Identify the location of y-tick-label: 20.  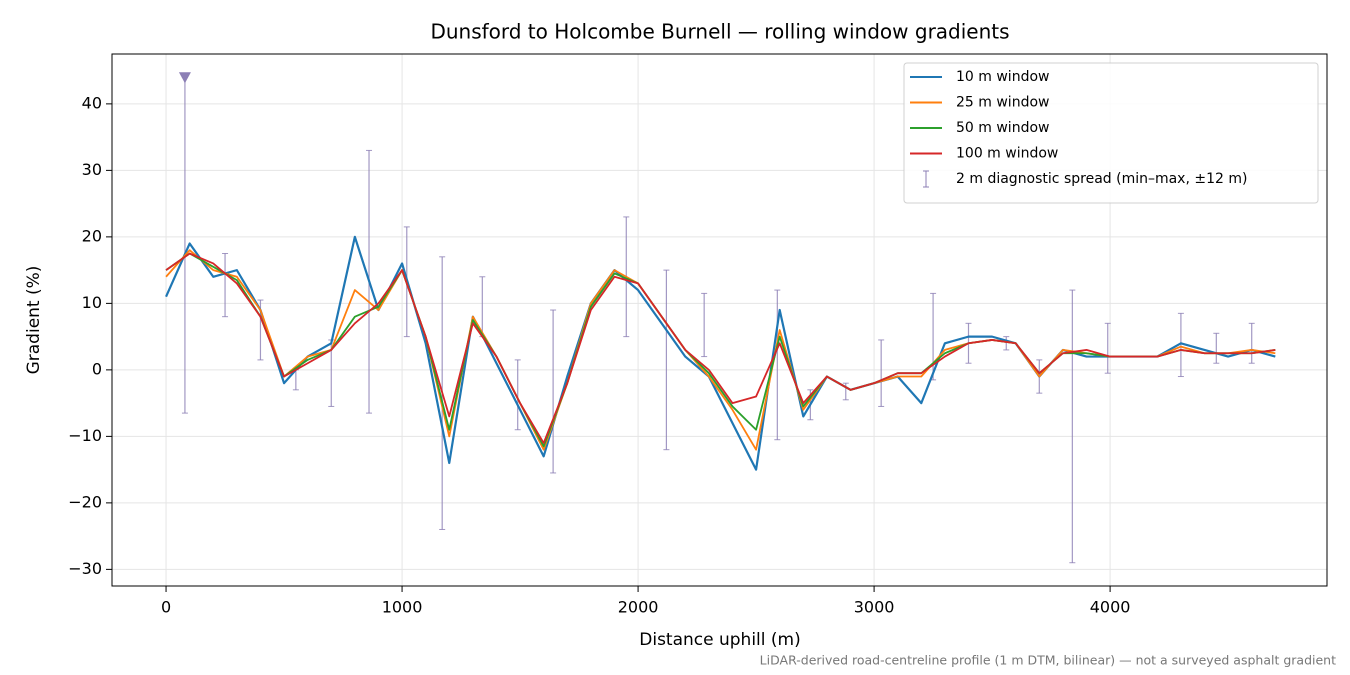
(92, 235).